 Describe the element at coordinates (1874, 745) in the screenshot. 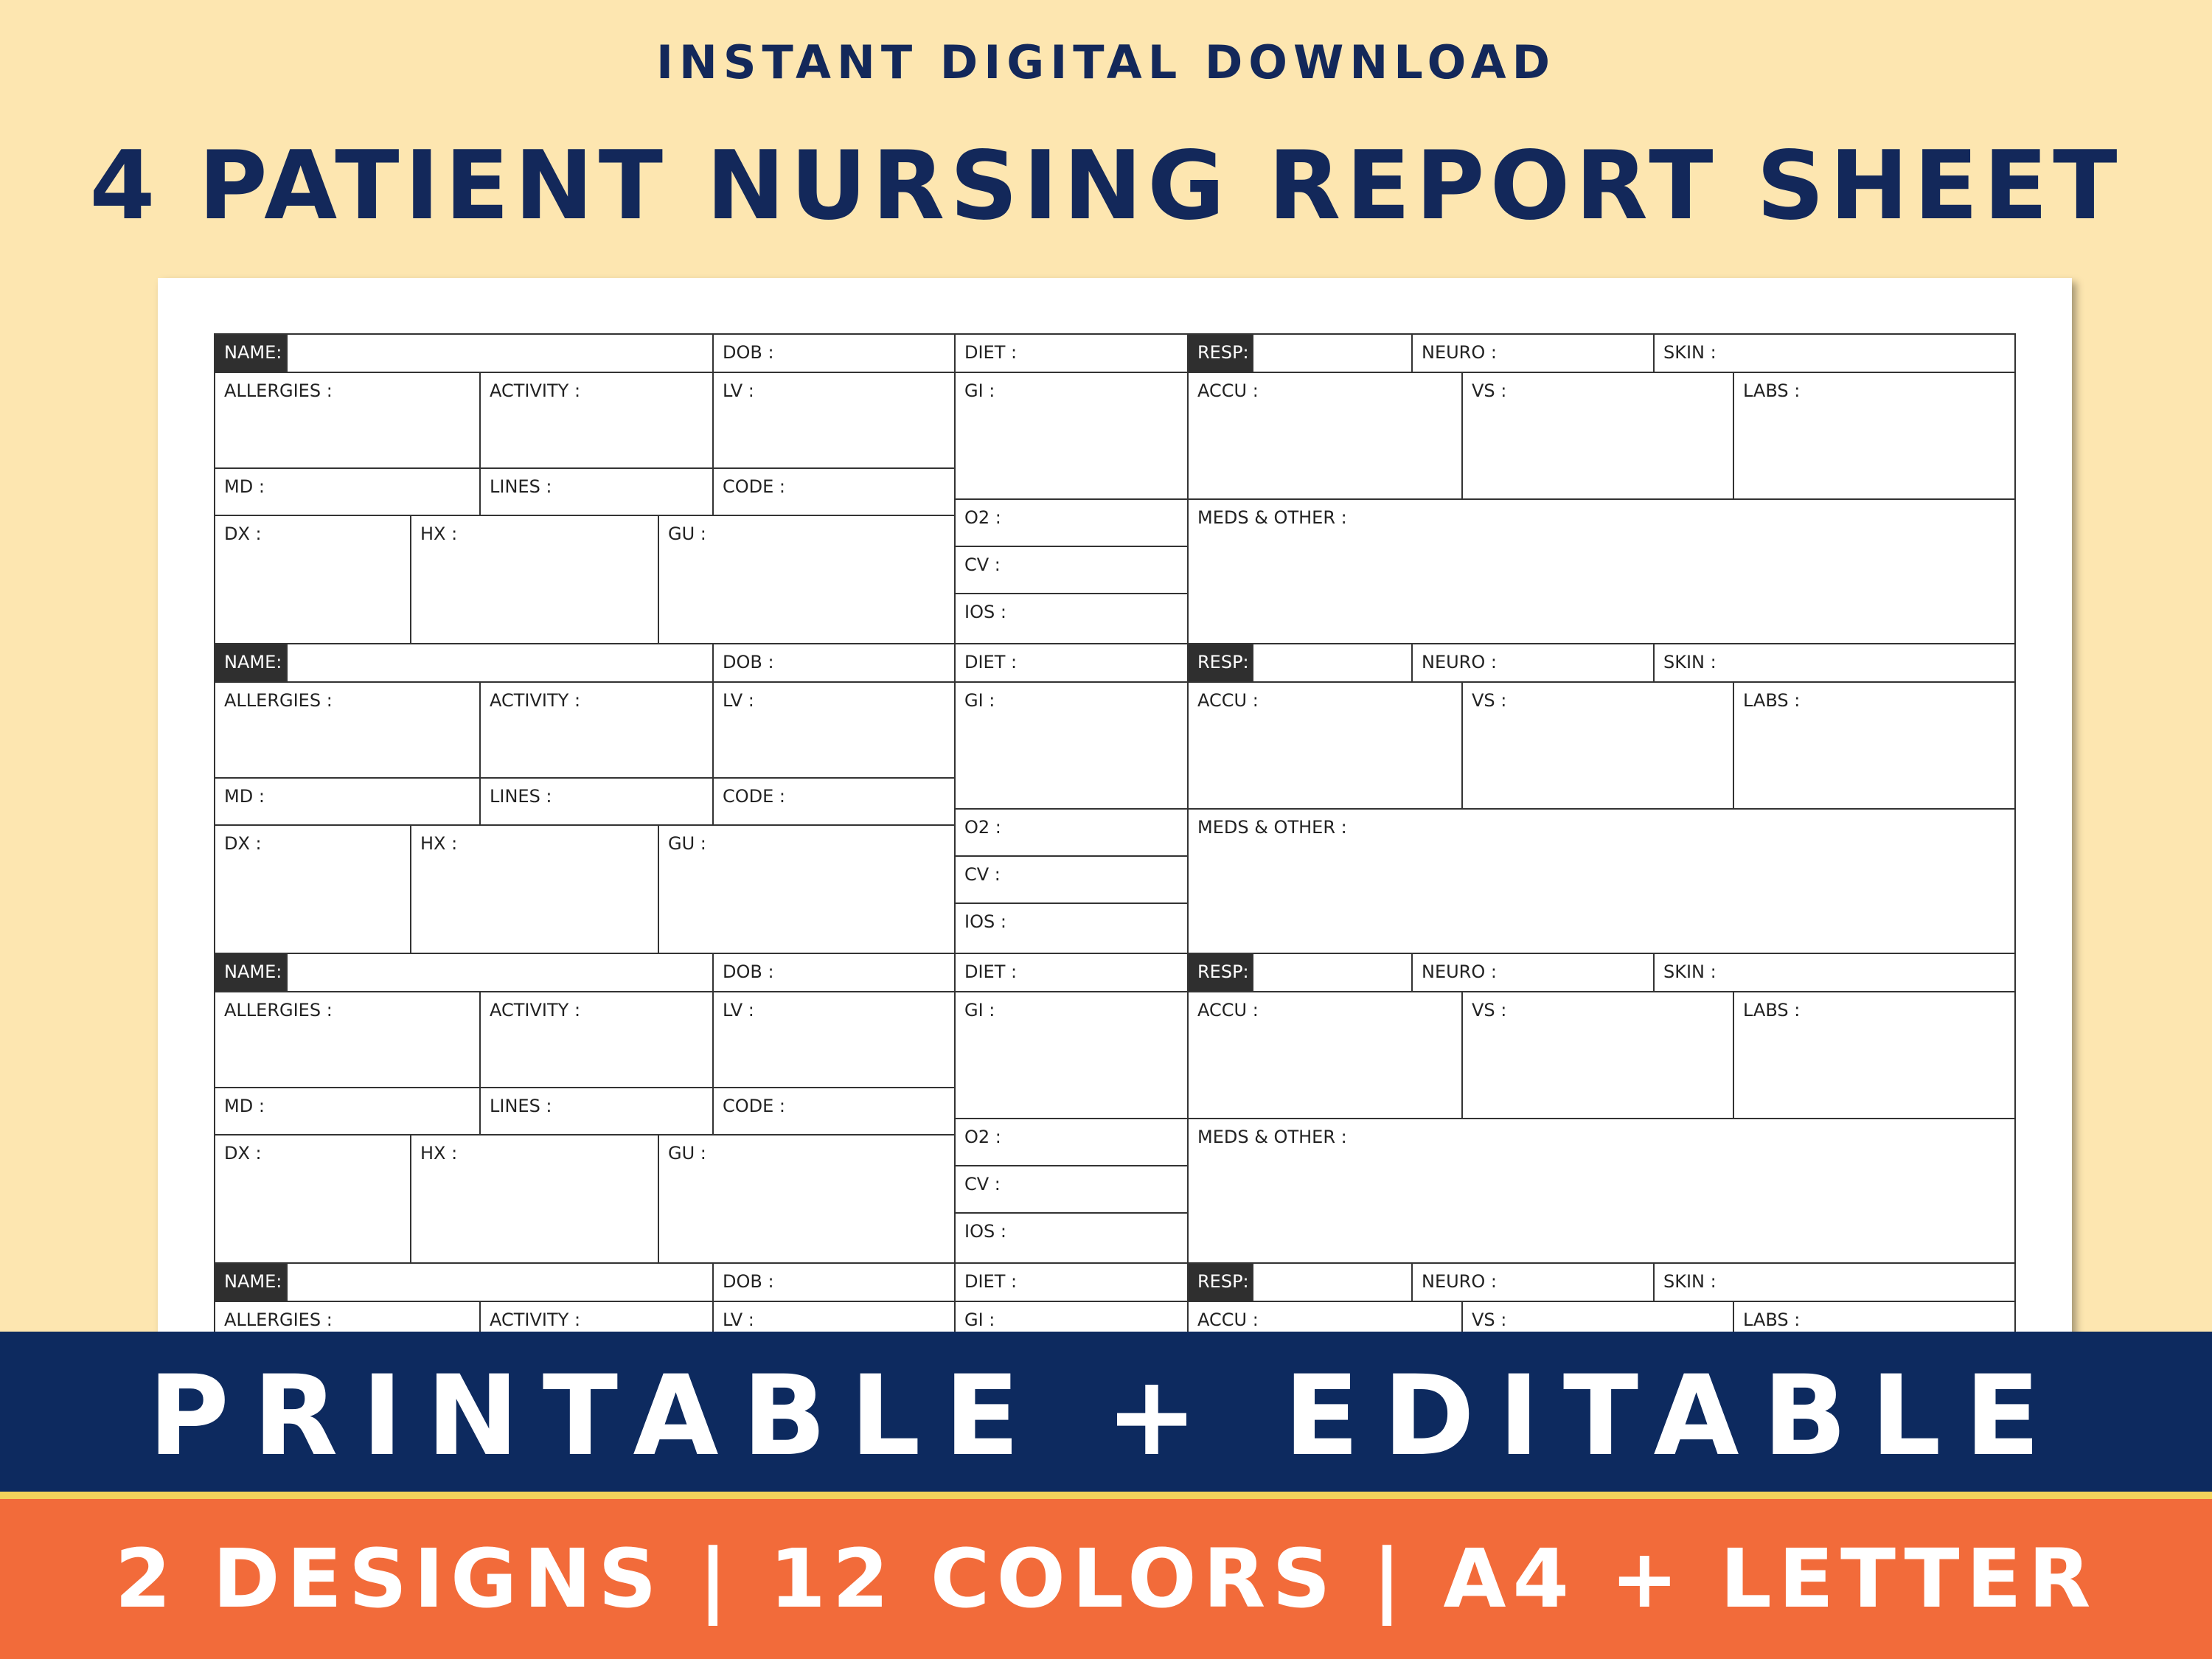

I see `labs-field: LABS :` at that location.